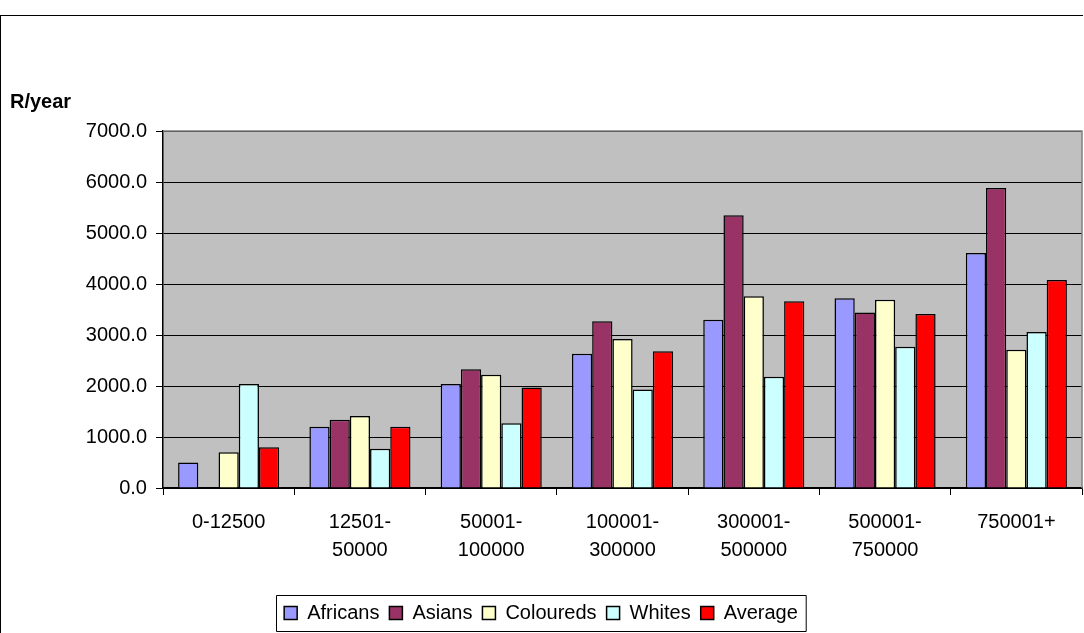 This screenshot has height=633, width=1084. Describe the element at coordinates (760, 611) in the screenshot. I see `legend-label: Average` at that location.